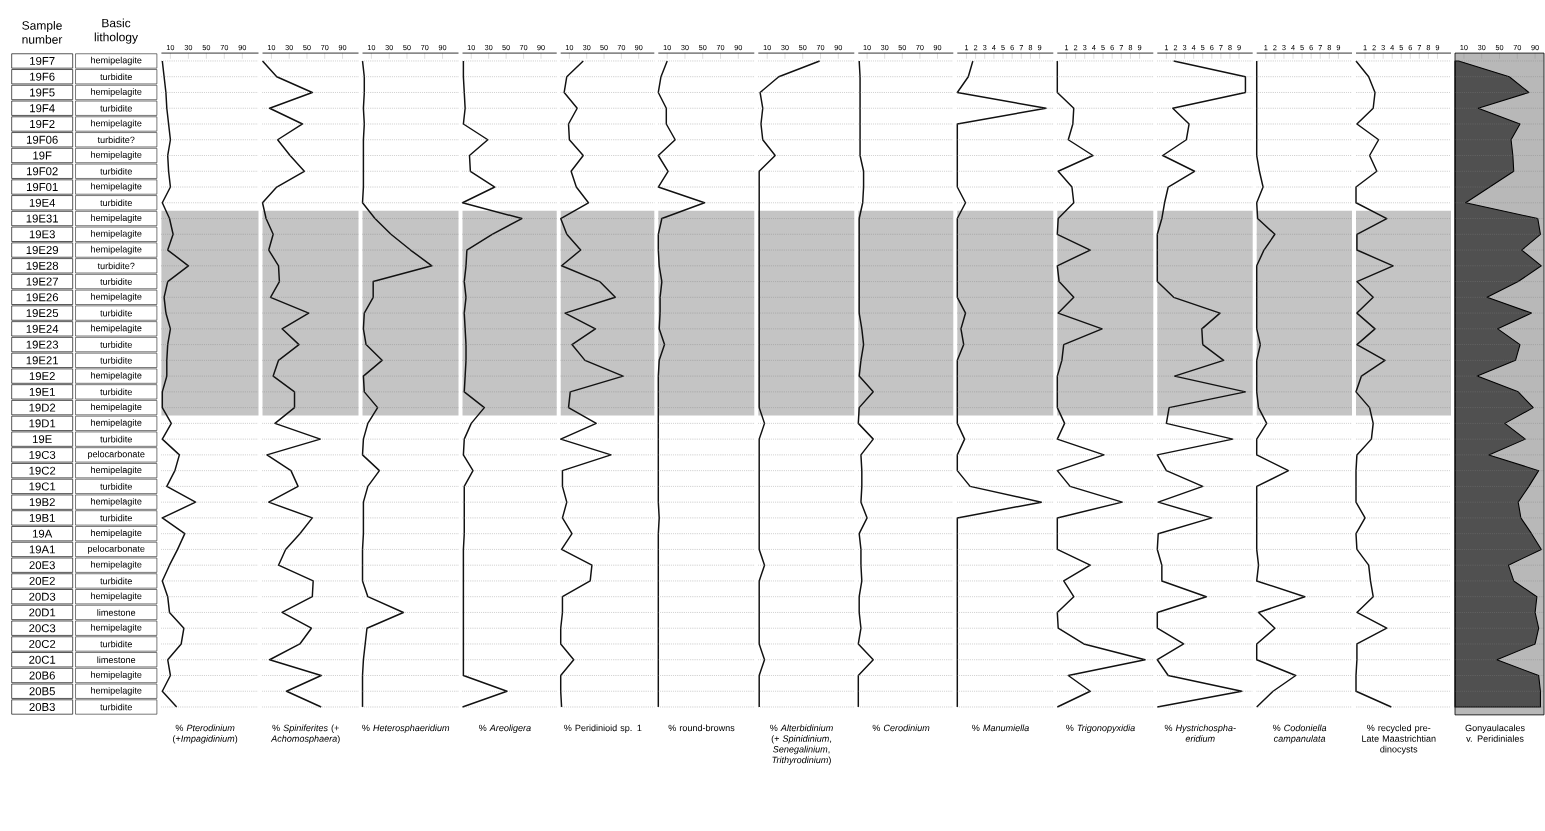  Describe the element at coordinates (42, 281) in the screenshot. I see `category-label: 19E27` at that location.